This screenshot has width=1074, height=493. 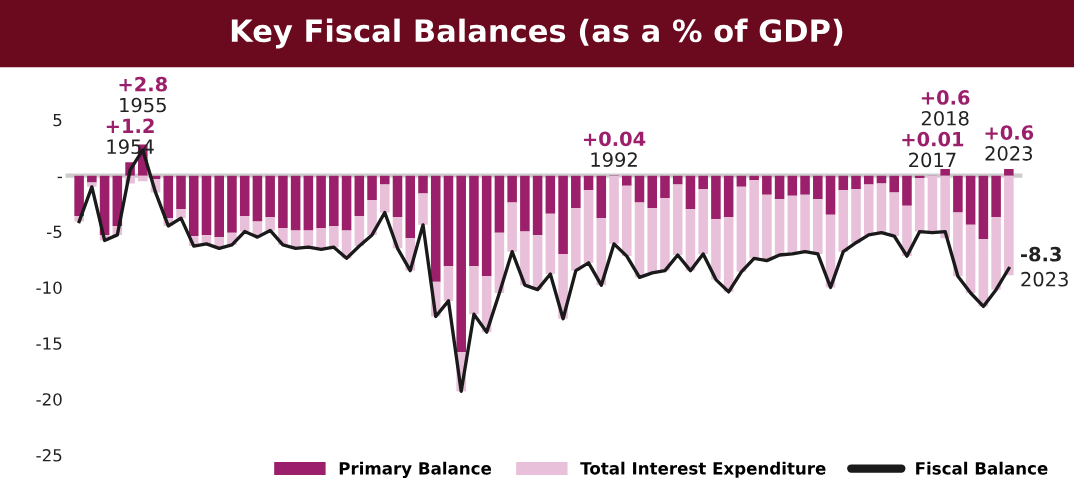 I want to click on legend-label: Fiscal Balance, so click(x=982, y=468).